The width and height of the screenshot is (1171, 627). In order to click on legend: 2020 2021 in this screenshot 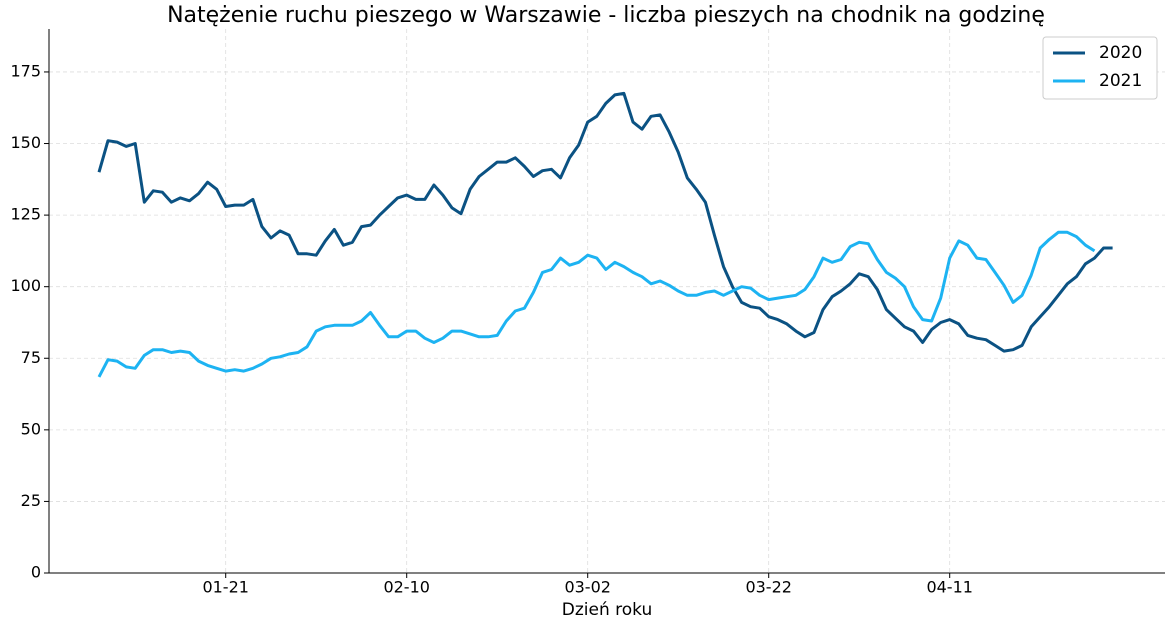, I will do `click(1100, 68)`.